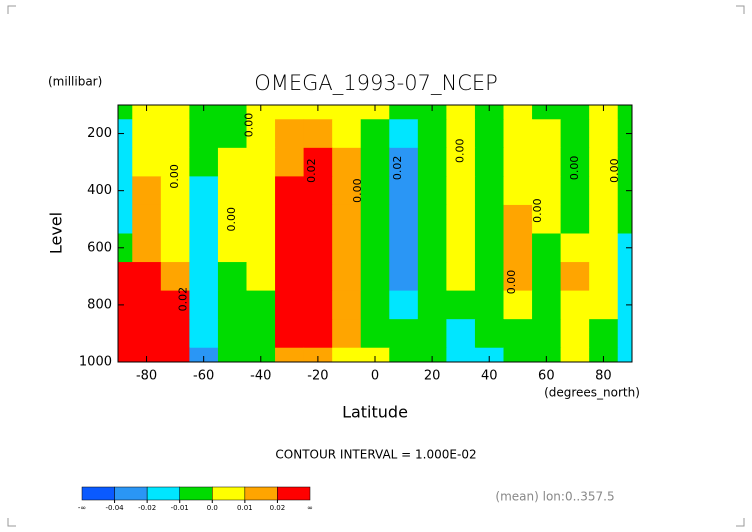 The image size is (752, 532). Describe the element at coordinates (603, 376) in the screenshot. I see `x-tick-label: 80` at that location.